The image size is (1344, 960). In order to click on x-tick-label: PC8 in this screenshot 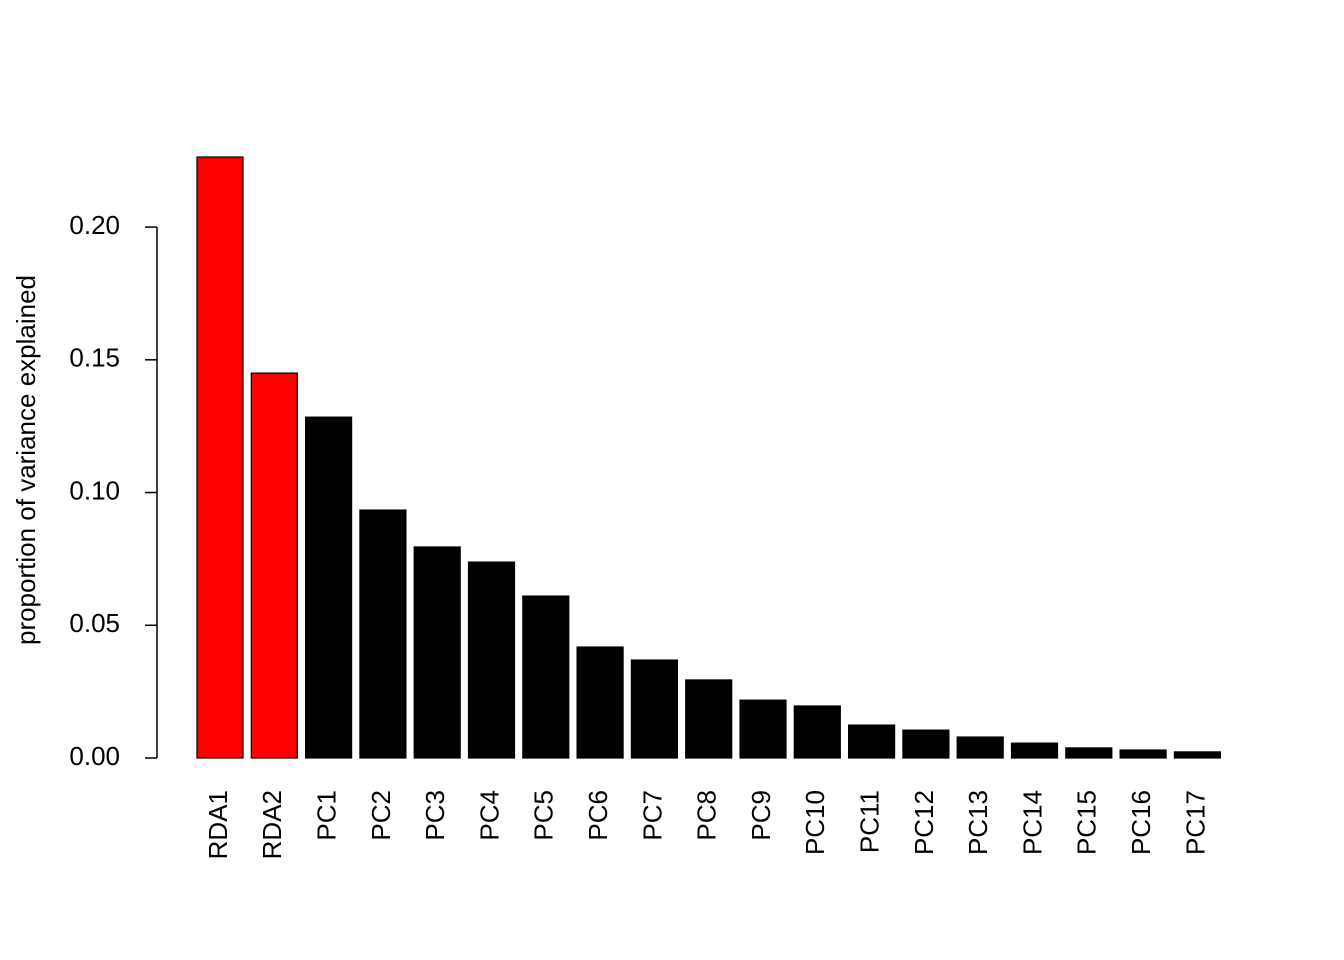, I will do `click(707, 815)`.